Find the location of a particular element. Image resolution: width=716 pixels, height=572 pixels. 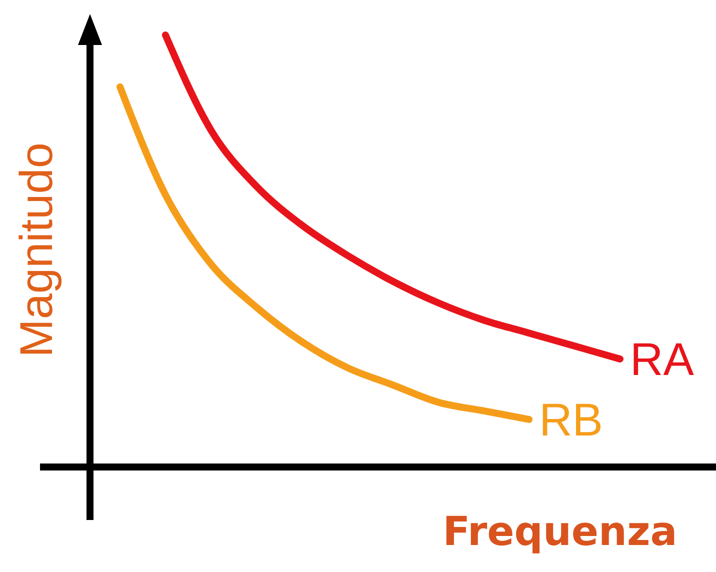

series-label: RA is located at coordinates (662, 359).